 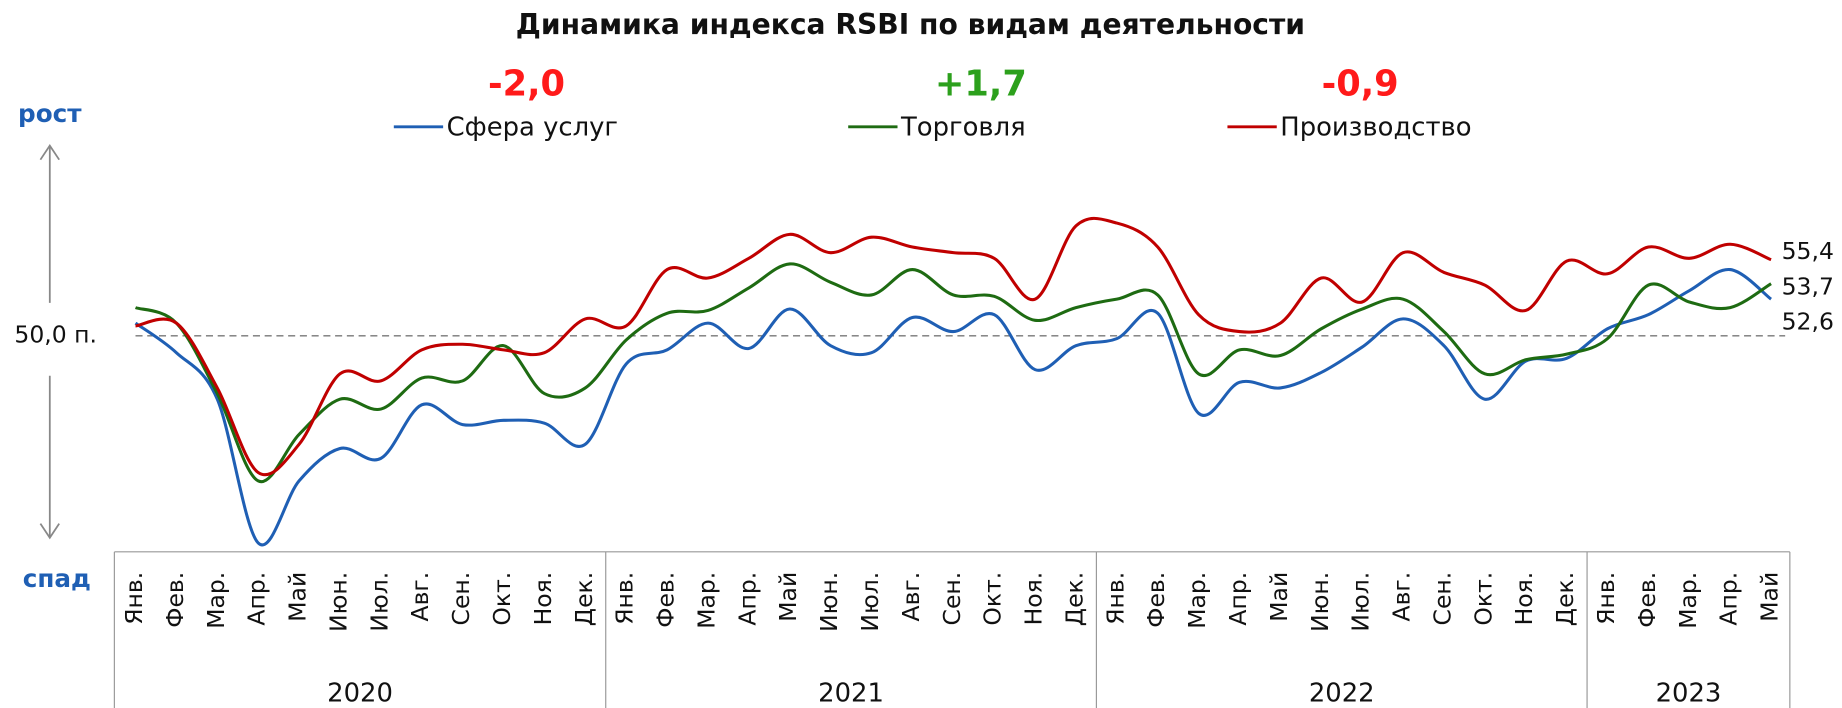 I want to click on change-label: +1,7, so click(x=981, y=84).